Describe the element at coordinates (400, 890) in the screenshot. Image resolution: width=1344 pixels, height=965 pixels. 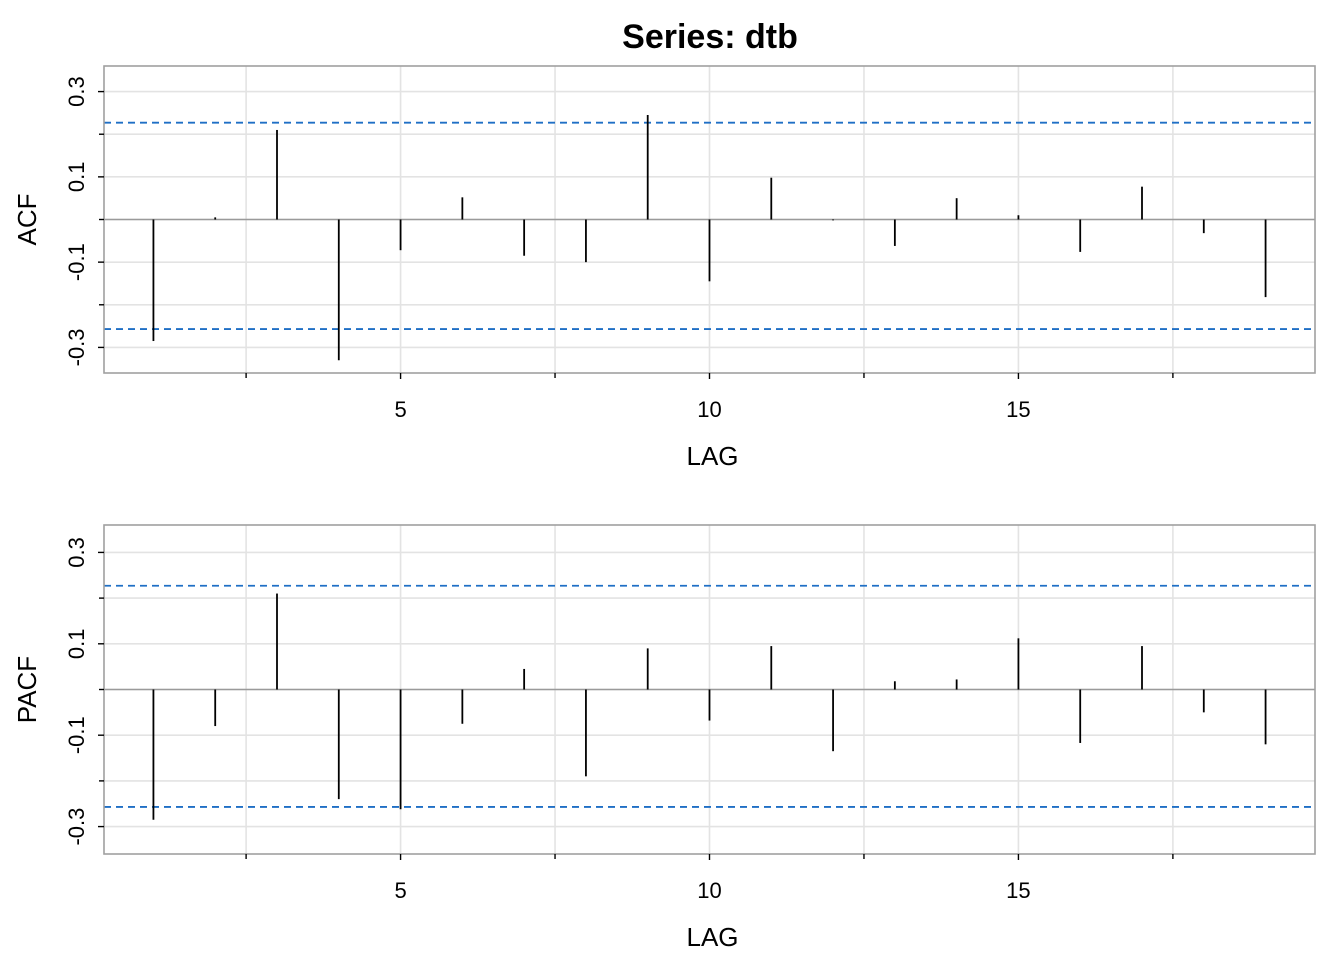
I see `pacf-x-tick-label: 5` at that location.